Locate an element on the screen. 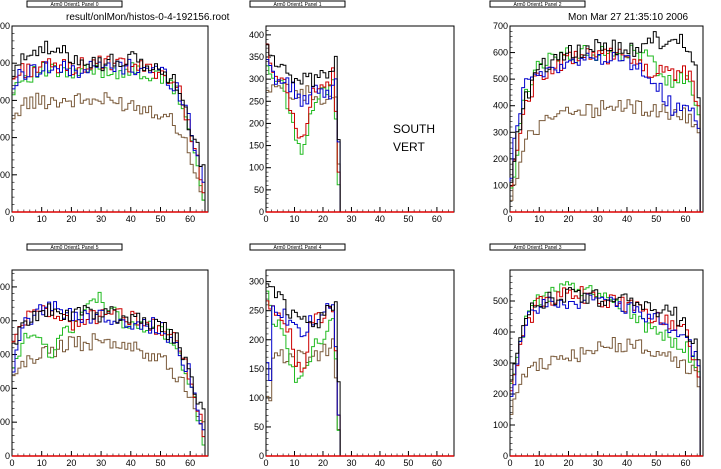 This screenshot has height=469, width=721. panel-title: Arm0 Orient1 Panel 4 is located at coordinates (297, 248).